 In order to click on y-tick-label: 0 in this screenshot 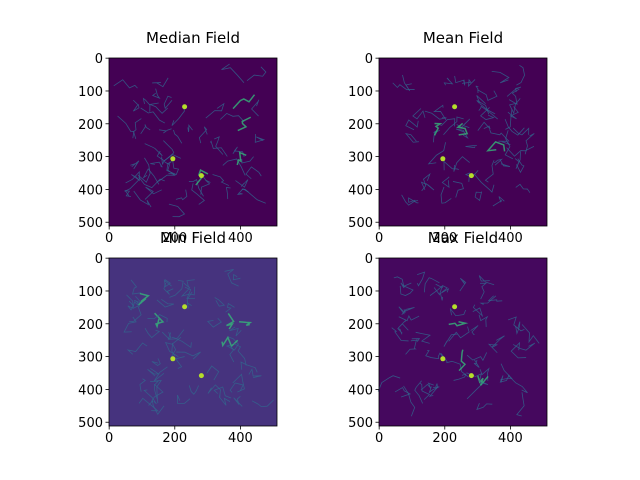, I will do `click(369, 259)`.